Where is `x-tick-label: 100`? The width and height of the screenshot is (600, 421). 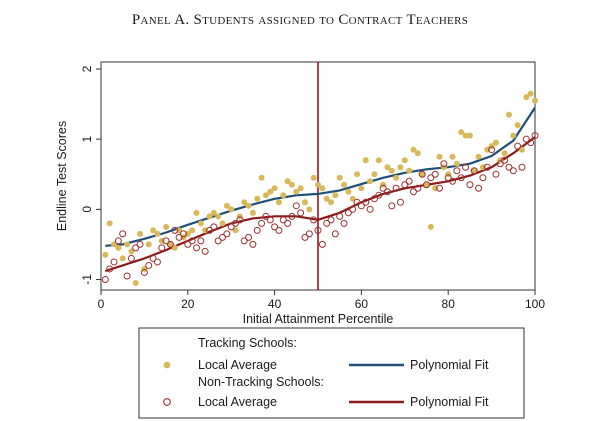 x-tick-label: 100 is located at coordinates (535, 304).